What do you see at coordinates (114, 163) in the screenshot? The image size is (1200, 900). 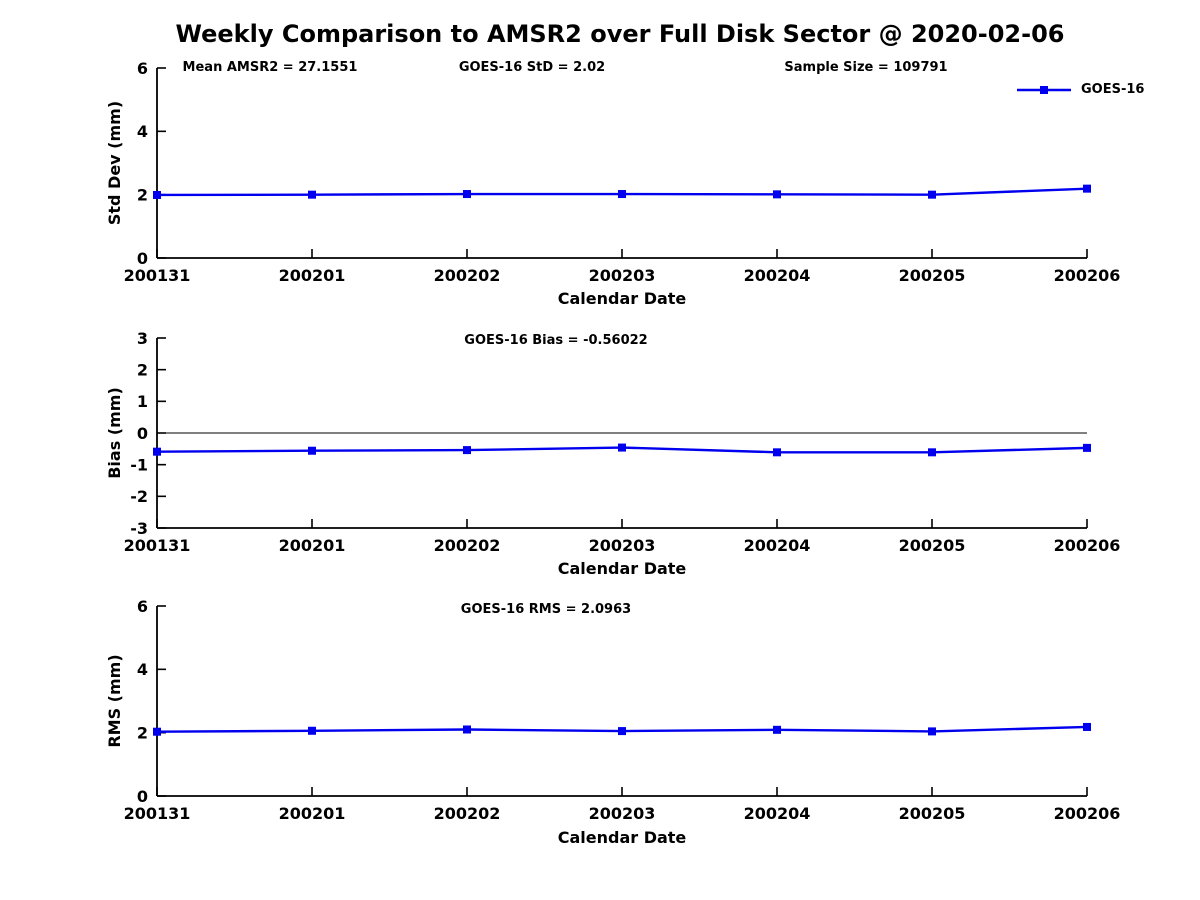 I see `y-axis-label: Std Dev (mm)` at bounding box center [114, 163].